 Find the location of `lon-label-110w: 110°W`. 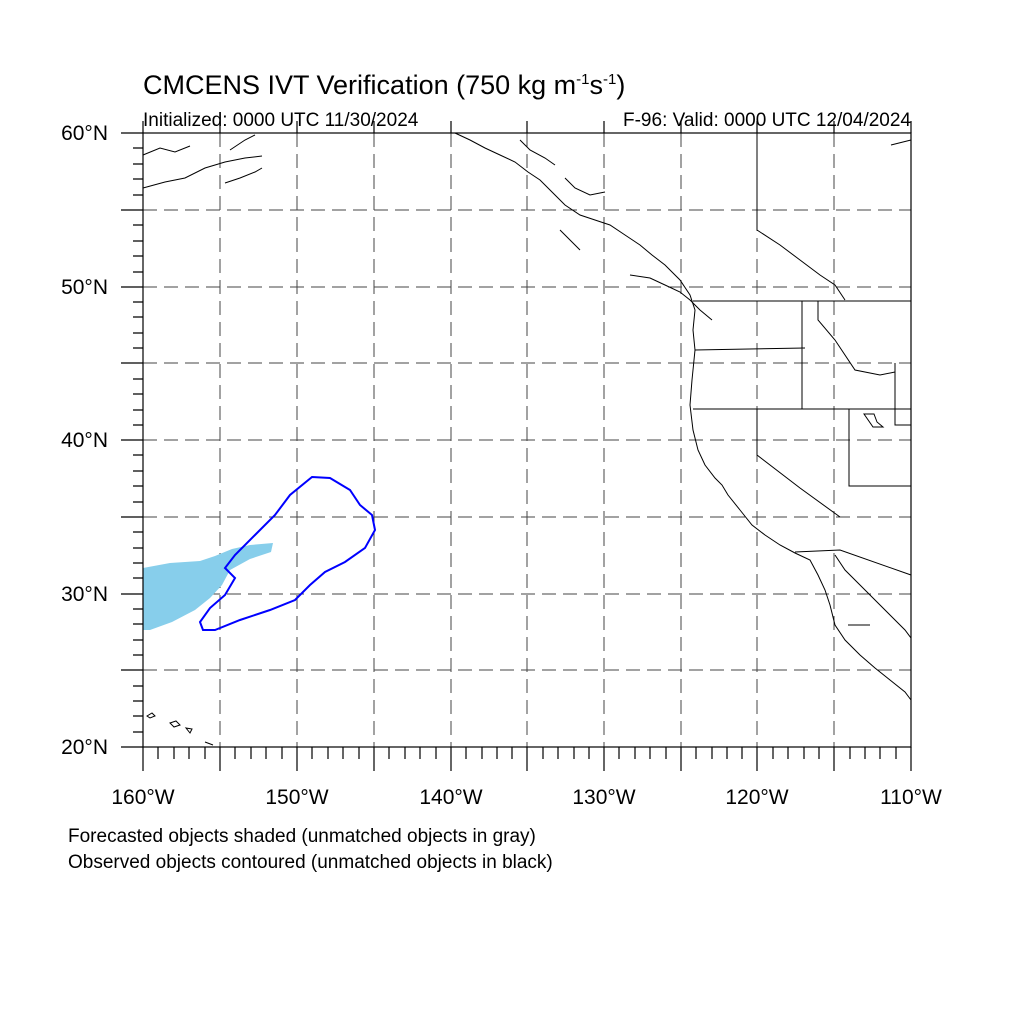

lon-label-110w: 110°W is located at coordinates (911, 797).